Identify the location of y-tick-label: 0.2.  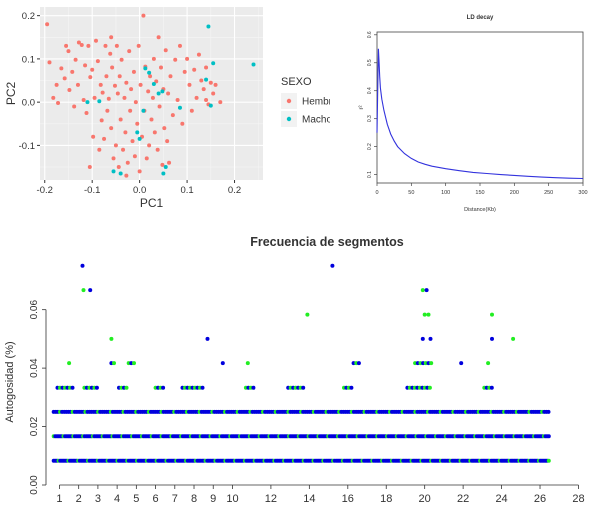
(370, 146).